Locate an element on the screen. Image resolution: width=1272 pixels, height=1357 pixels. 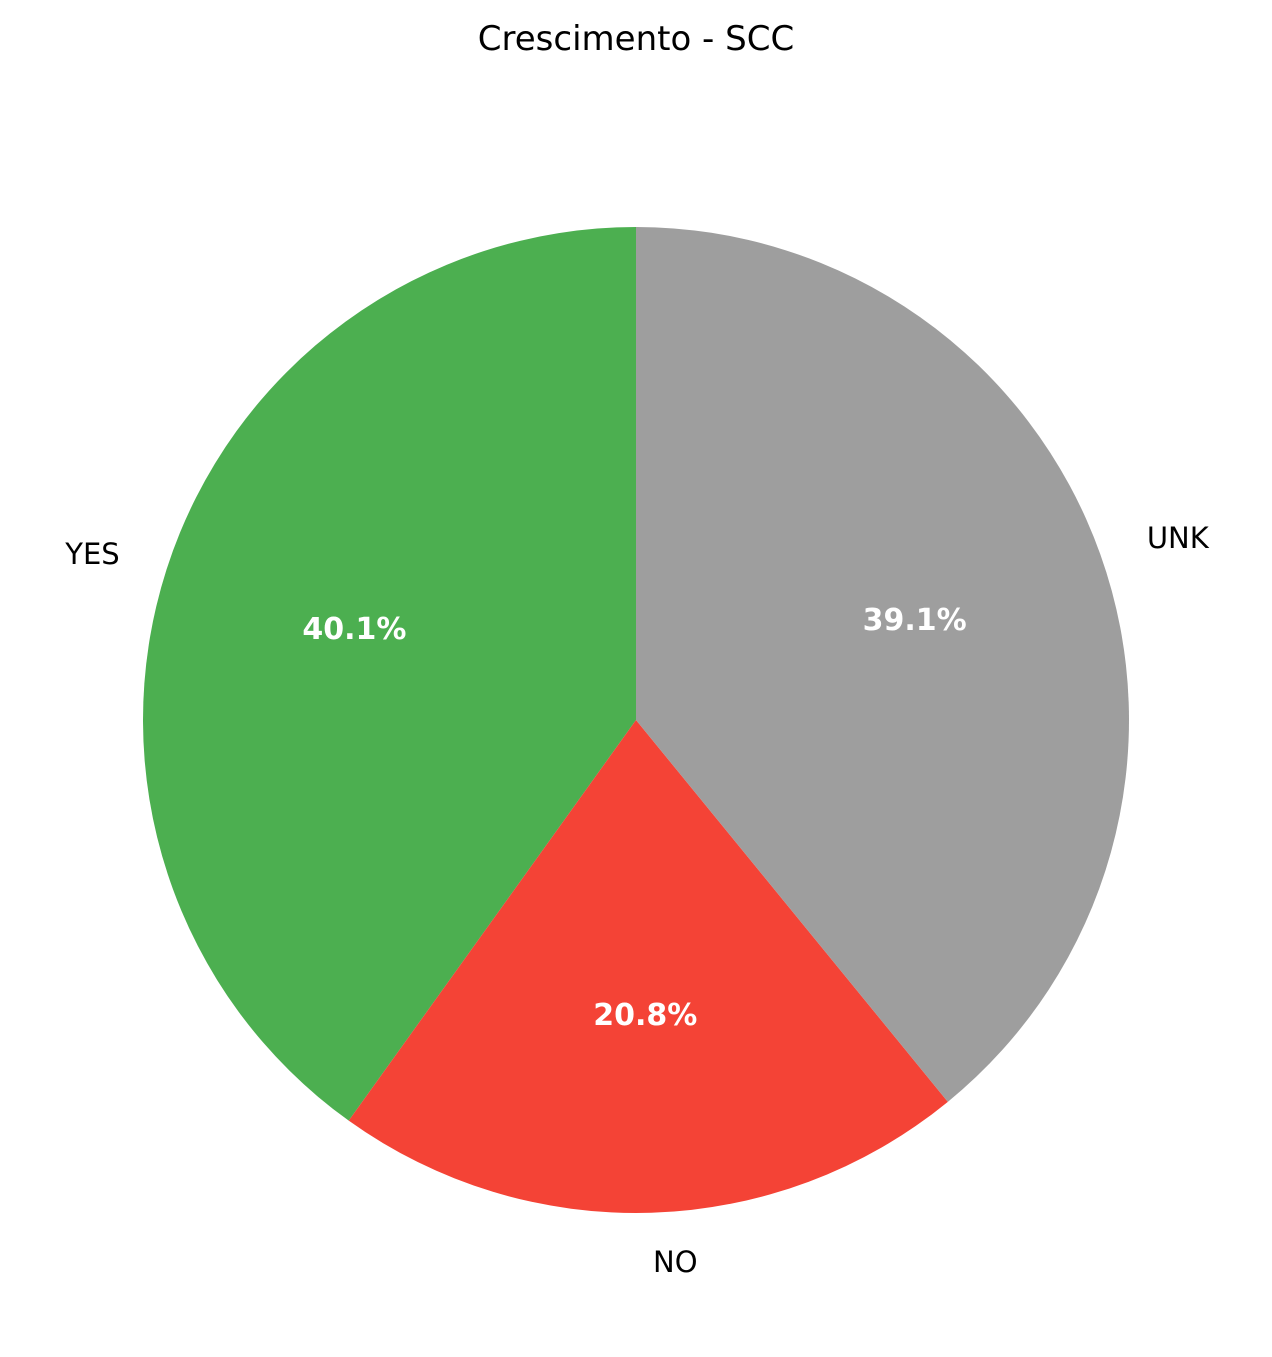
category-label-no: NO is located at coordinates (675, 1262).